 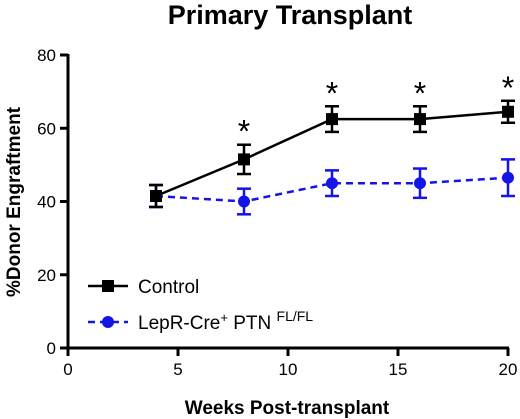 I want to click on annotation-layer: * * * *, so click(x=376, y=110).